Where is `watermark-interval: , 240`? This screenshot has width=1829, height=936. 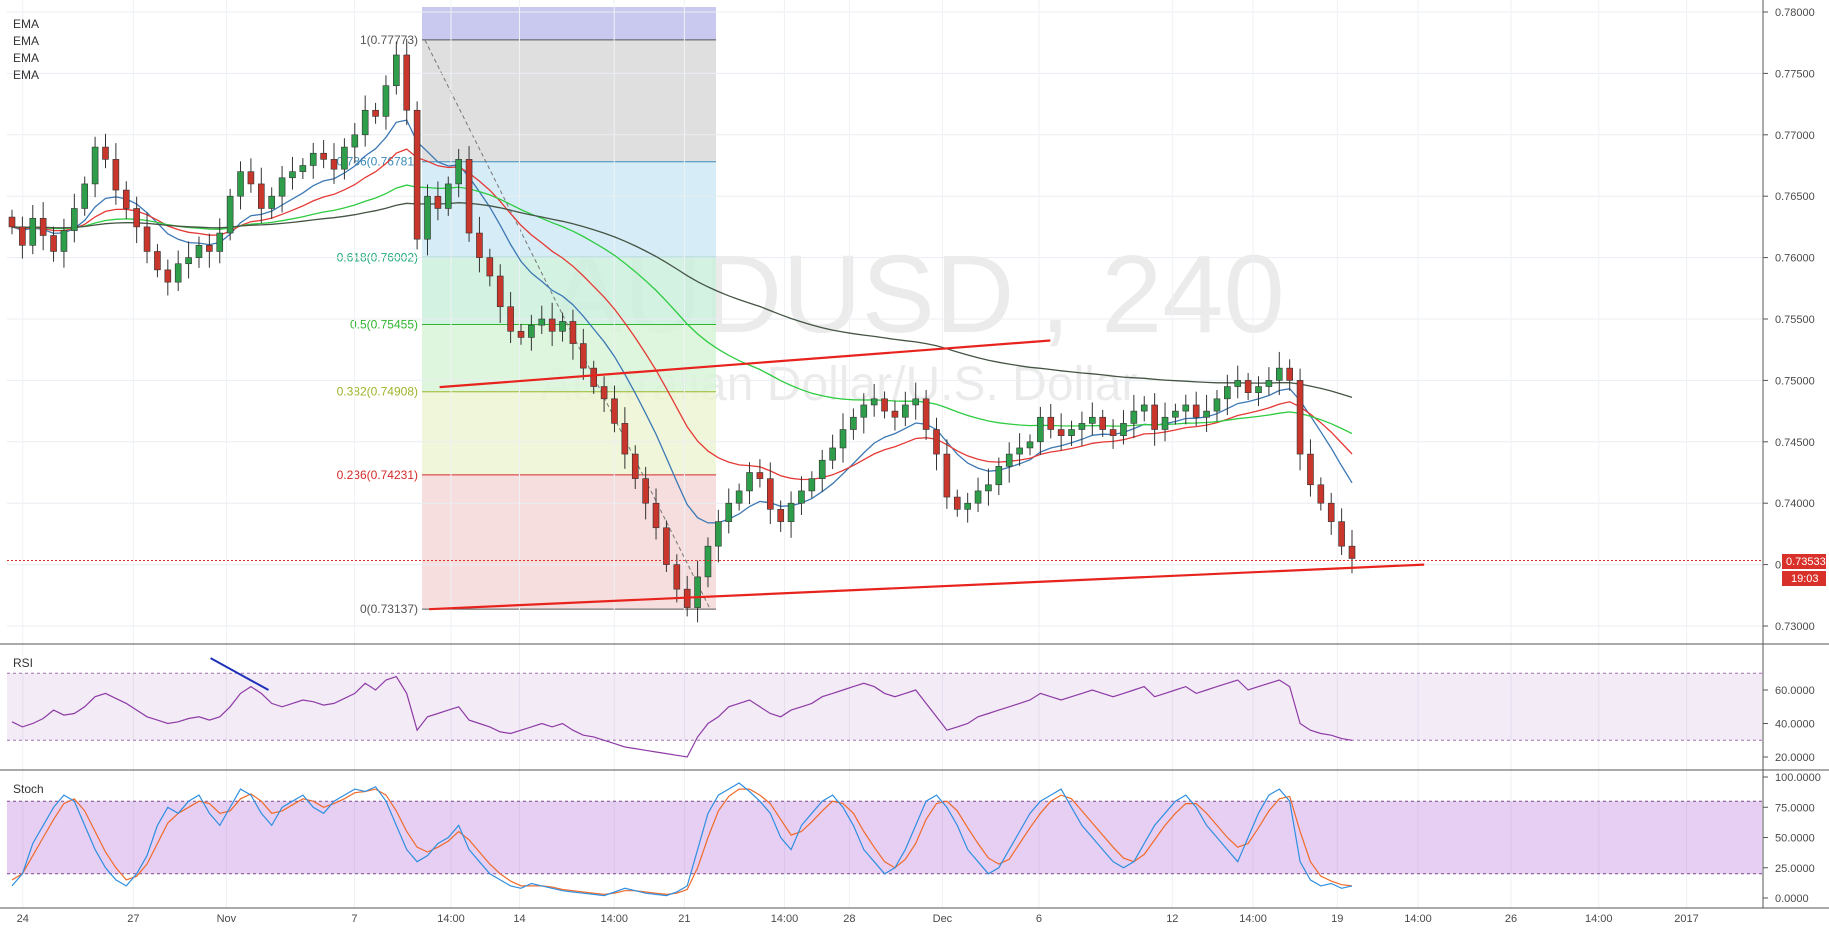 watermark-interval: , 240 is located at coordinates (1162, 294).